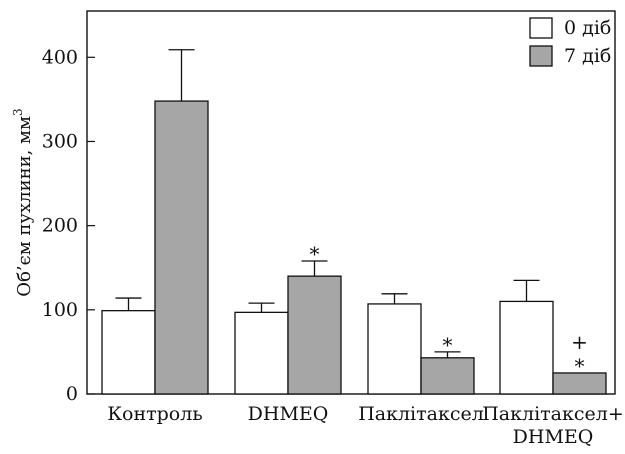  What do you see at coordinates (60, 226) in the screenshot?
I see `y-tick-label: 200` at bounding box center [60, 226].